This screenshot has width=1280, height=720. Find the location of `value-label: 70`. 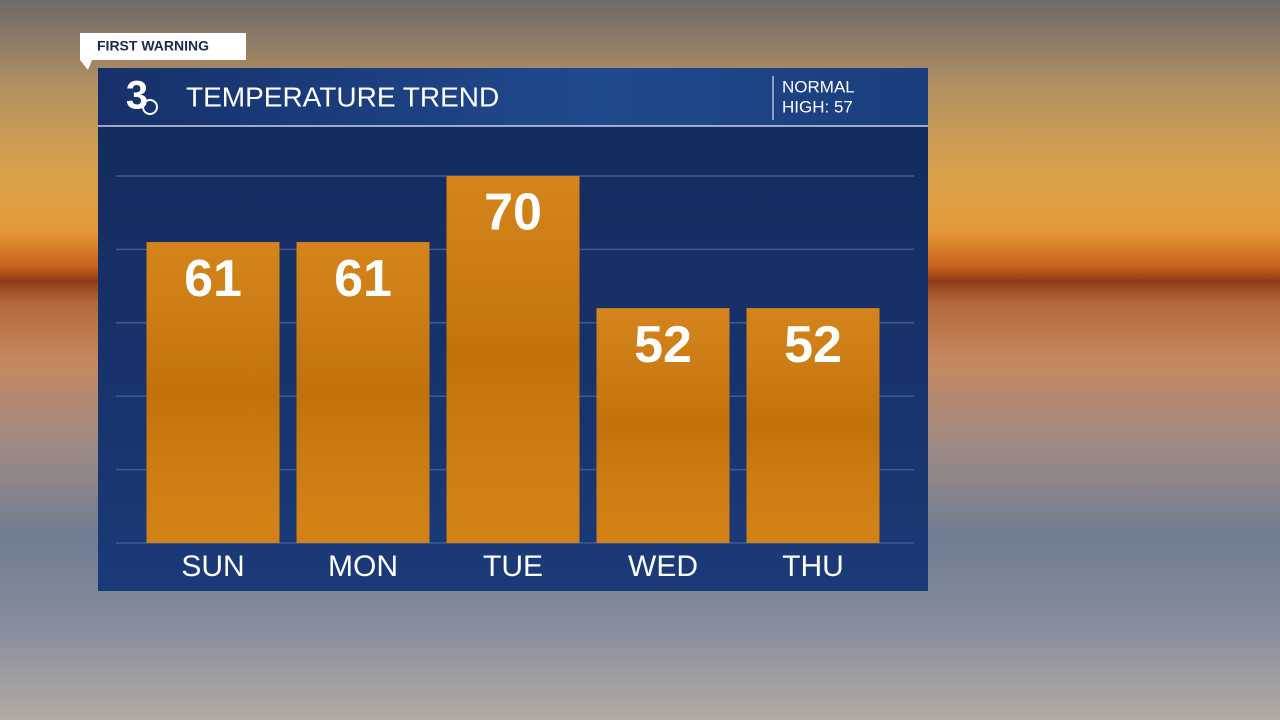

value-label: 70 is located at coordinates (513, 213).